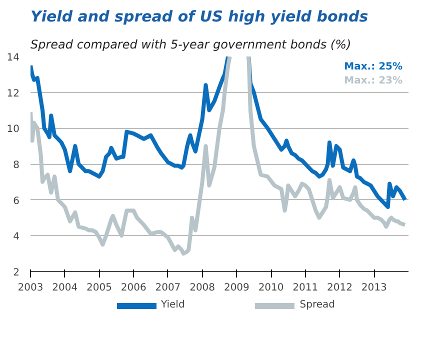 The width and height of the screenshot is (429, 338). What do you see at coordinates (271, 288) in the screenshot?
I see `x-tick-label: 2010` at bounding box center [271, 288].